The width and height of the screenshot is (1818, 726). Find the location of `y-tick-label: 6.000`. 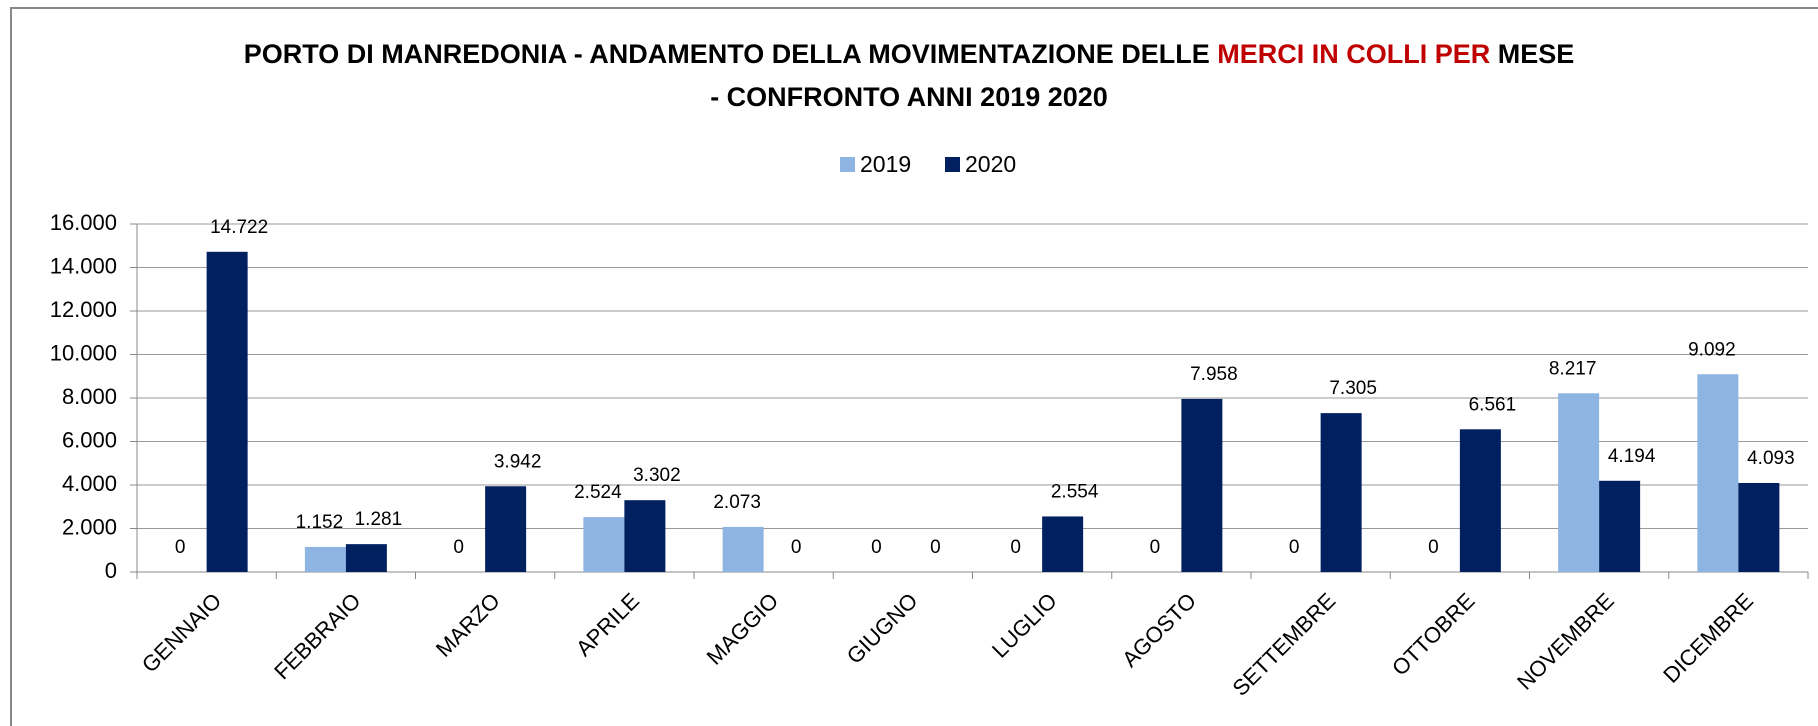

y-tick-label: 6.000 is located at coordinates (89, 439).